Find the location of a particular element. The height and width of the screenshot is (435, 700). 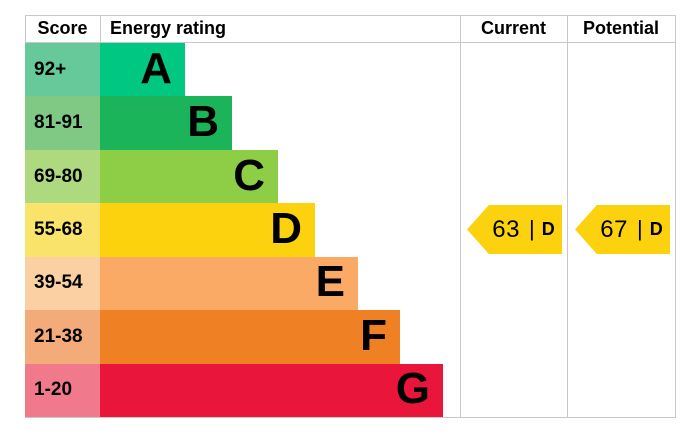

band-score: 81-91 is located at coordinates (62, 123).